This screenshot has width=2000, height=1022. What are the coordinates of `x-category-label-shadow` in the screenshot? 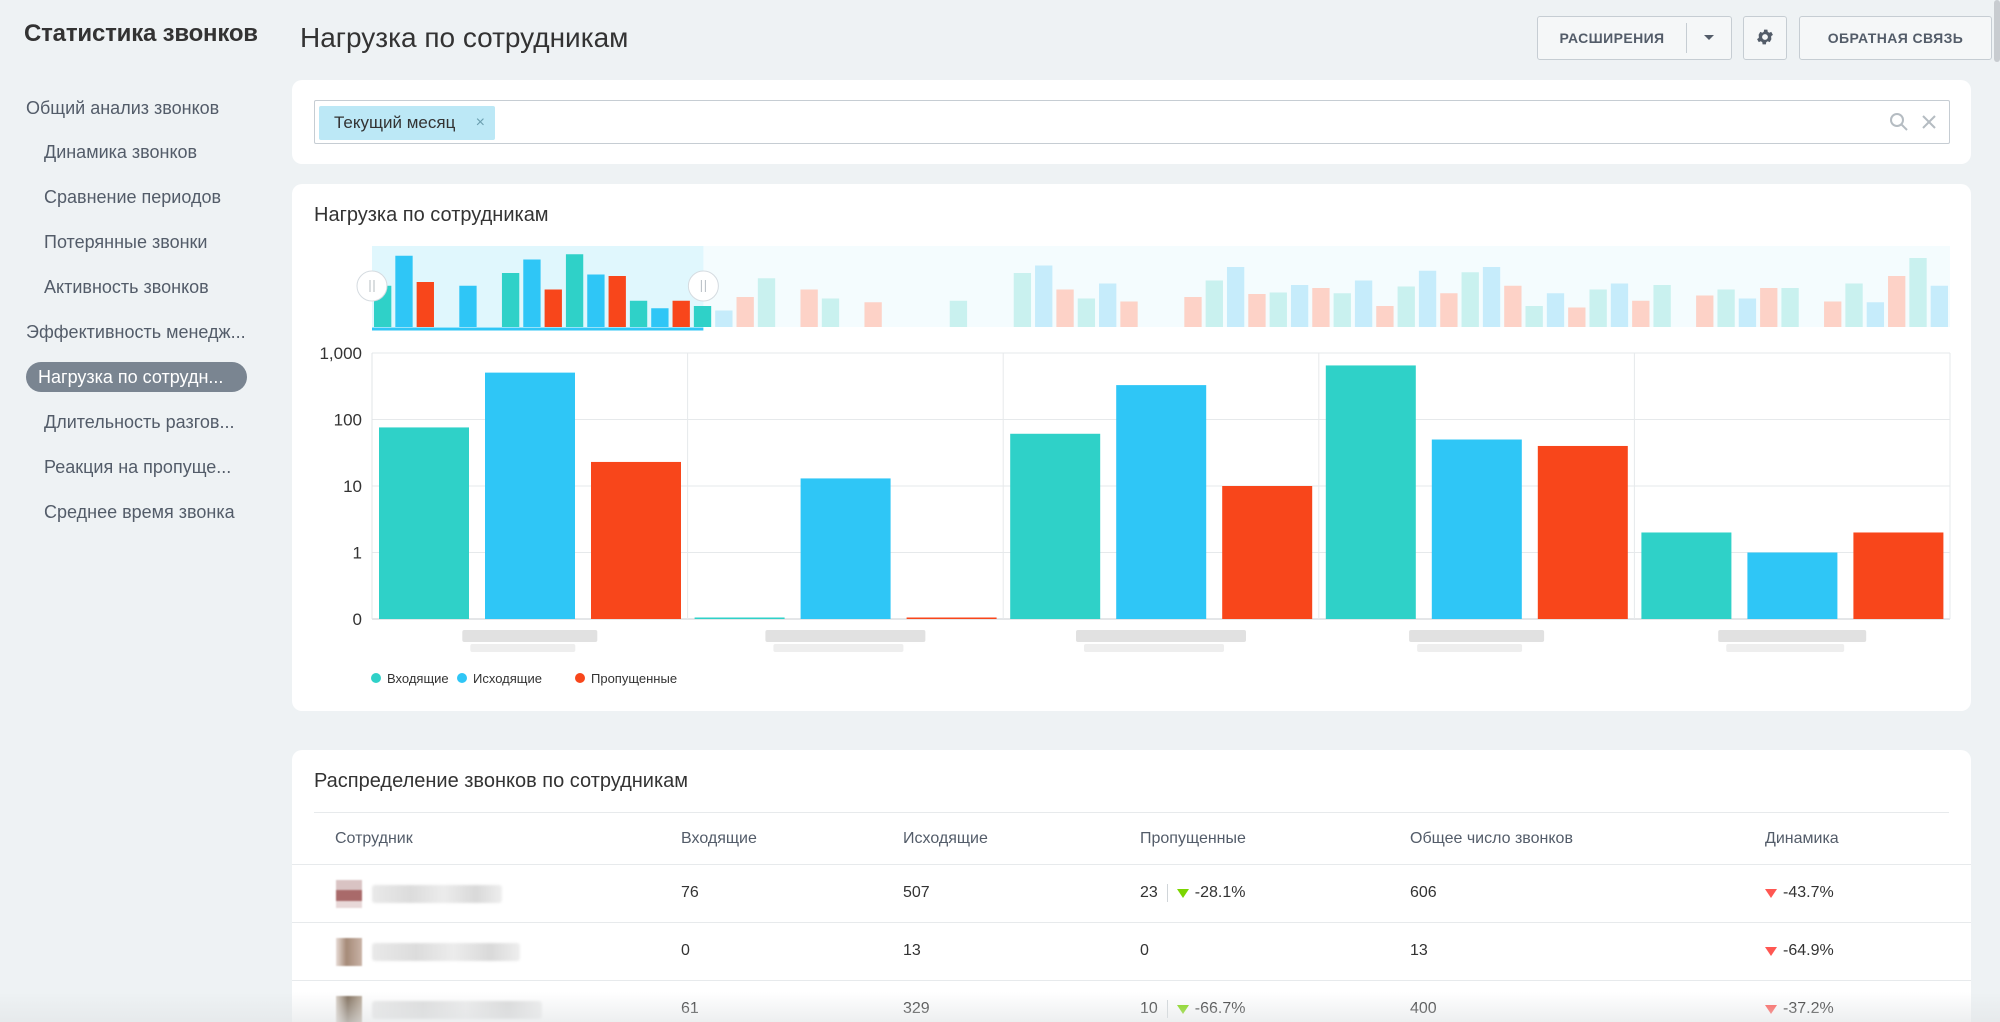 It's located at (838, 648).